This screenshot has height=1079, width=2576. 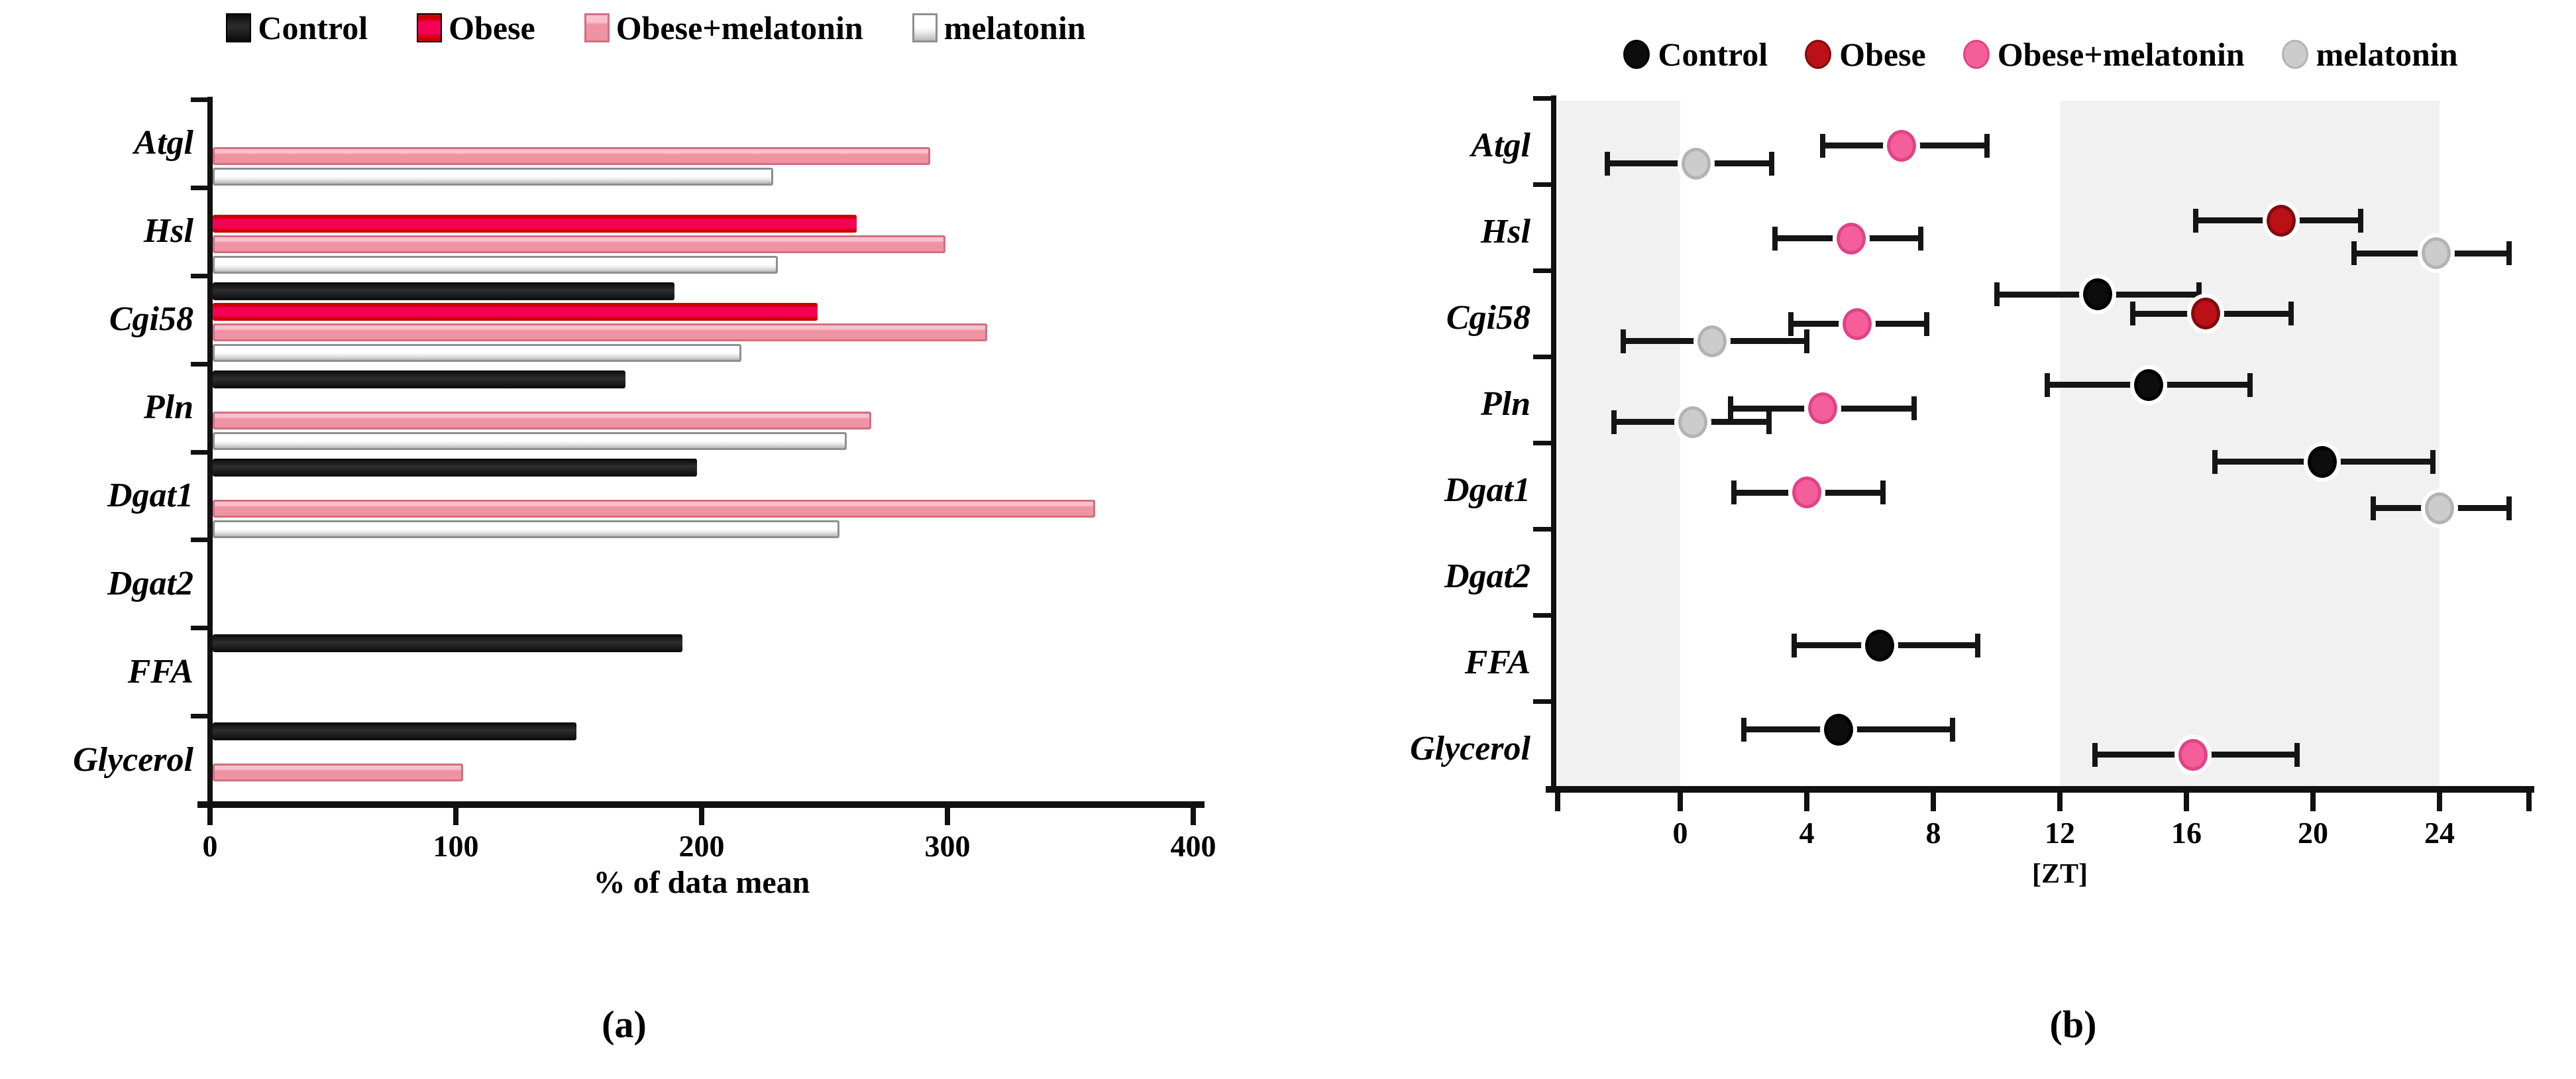 I want to click on legend-a-label-Obese+melatonin: Obese+melatonin, so click(x=739, y=27).